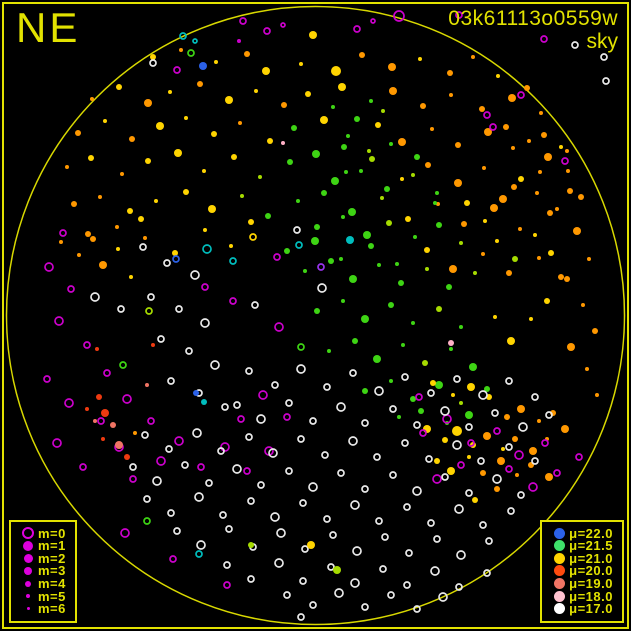 The image size is (631, 631). What do you see at coordinates (52, 609) in the screenshot?
I see `legend-label: m=6` at bounding box center [52, 609].